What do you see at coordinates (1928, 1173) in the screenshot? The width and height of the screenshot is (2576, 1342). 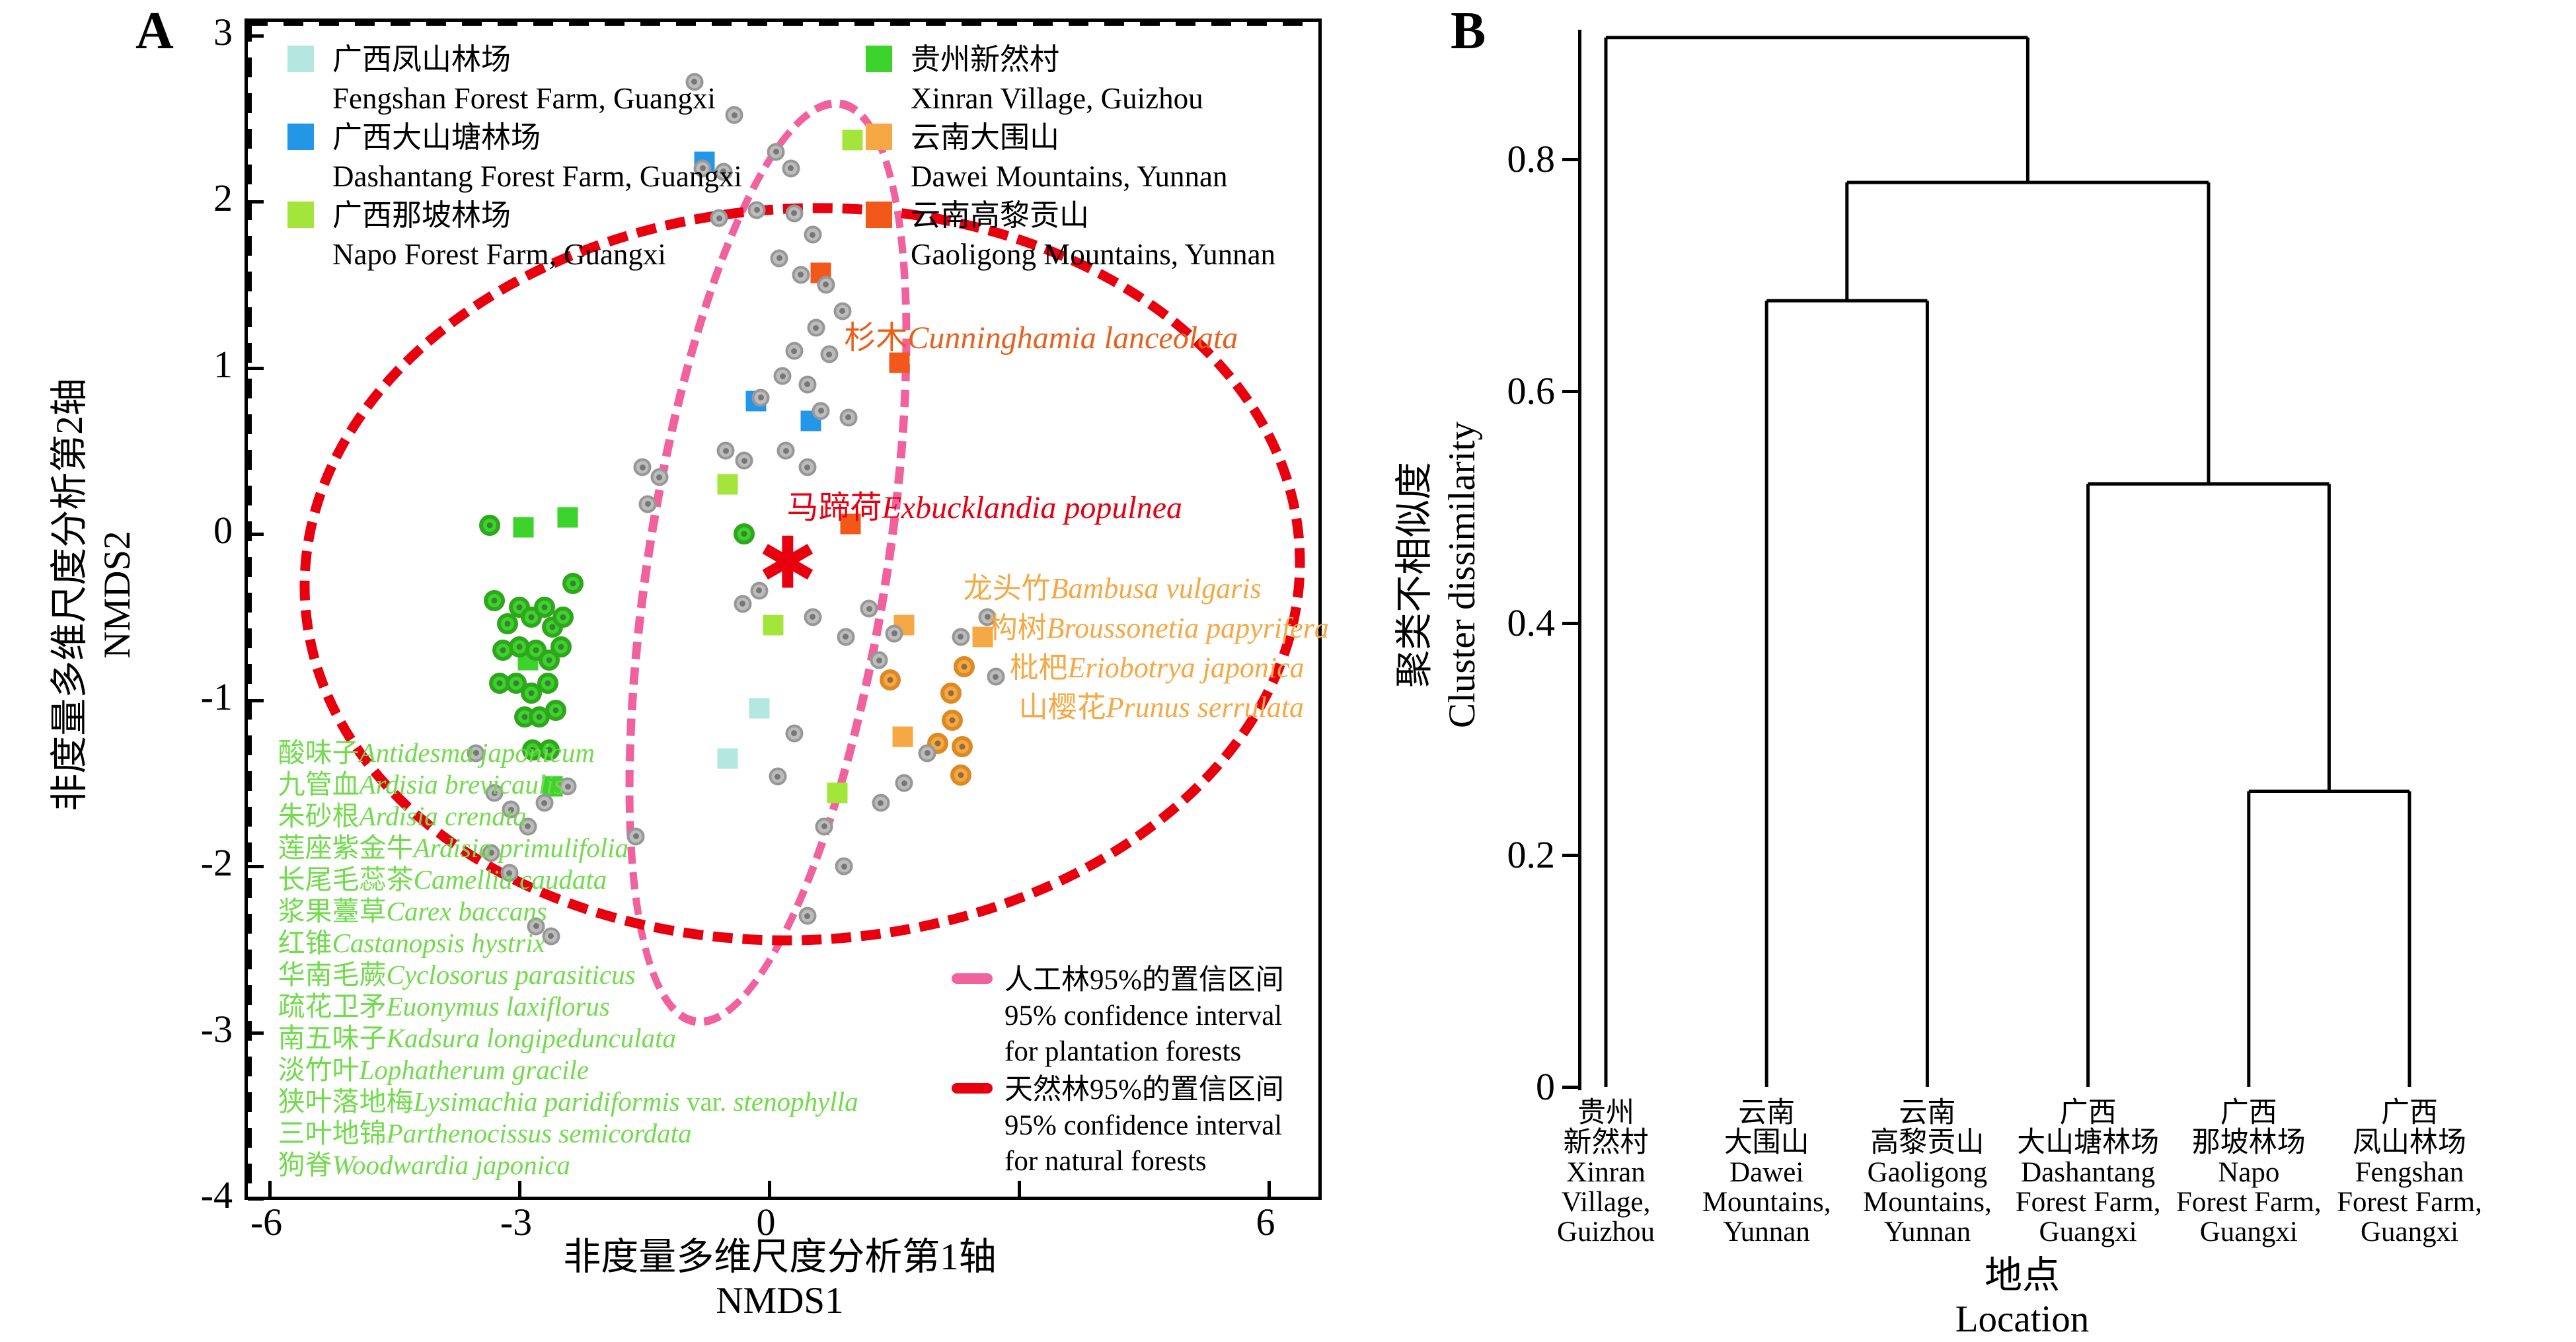 I see `dendrogram-leaf-label: 云南 高黎贡山 Gaoligong Mountains, Yunnan` at bounding box center [1928, 1173].